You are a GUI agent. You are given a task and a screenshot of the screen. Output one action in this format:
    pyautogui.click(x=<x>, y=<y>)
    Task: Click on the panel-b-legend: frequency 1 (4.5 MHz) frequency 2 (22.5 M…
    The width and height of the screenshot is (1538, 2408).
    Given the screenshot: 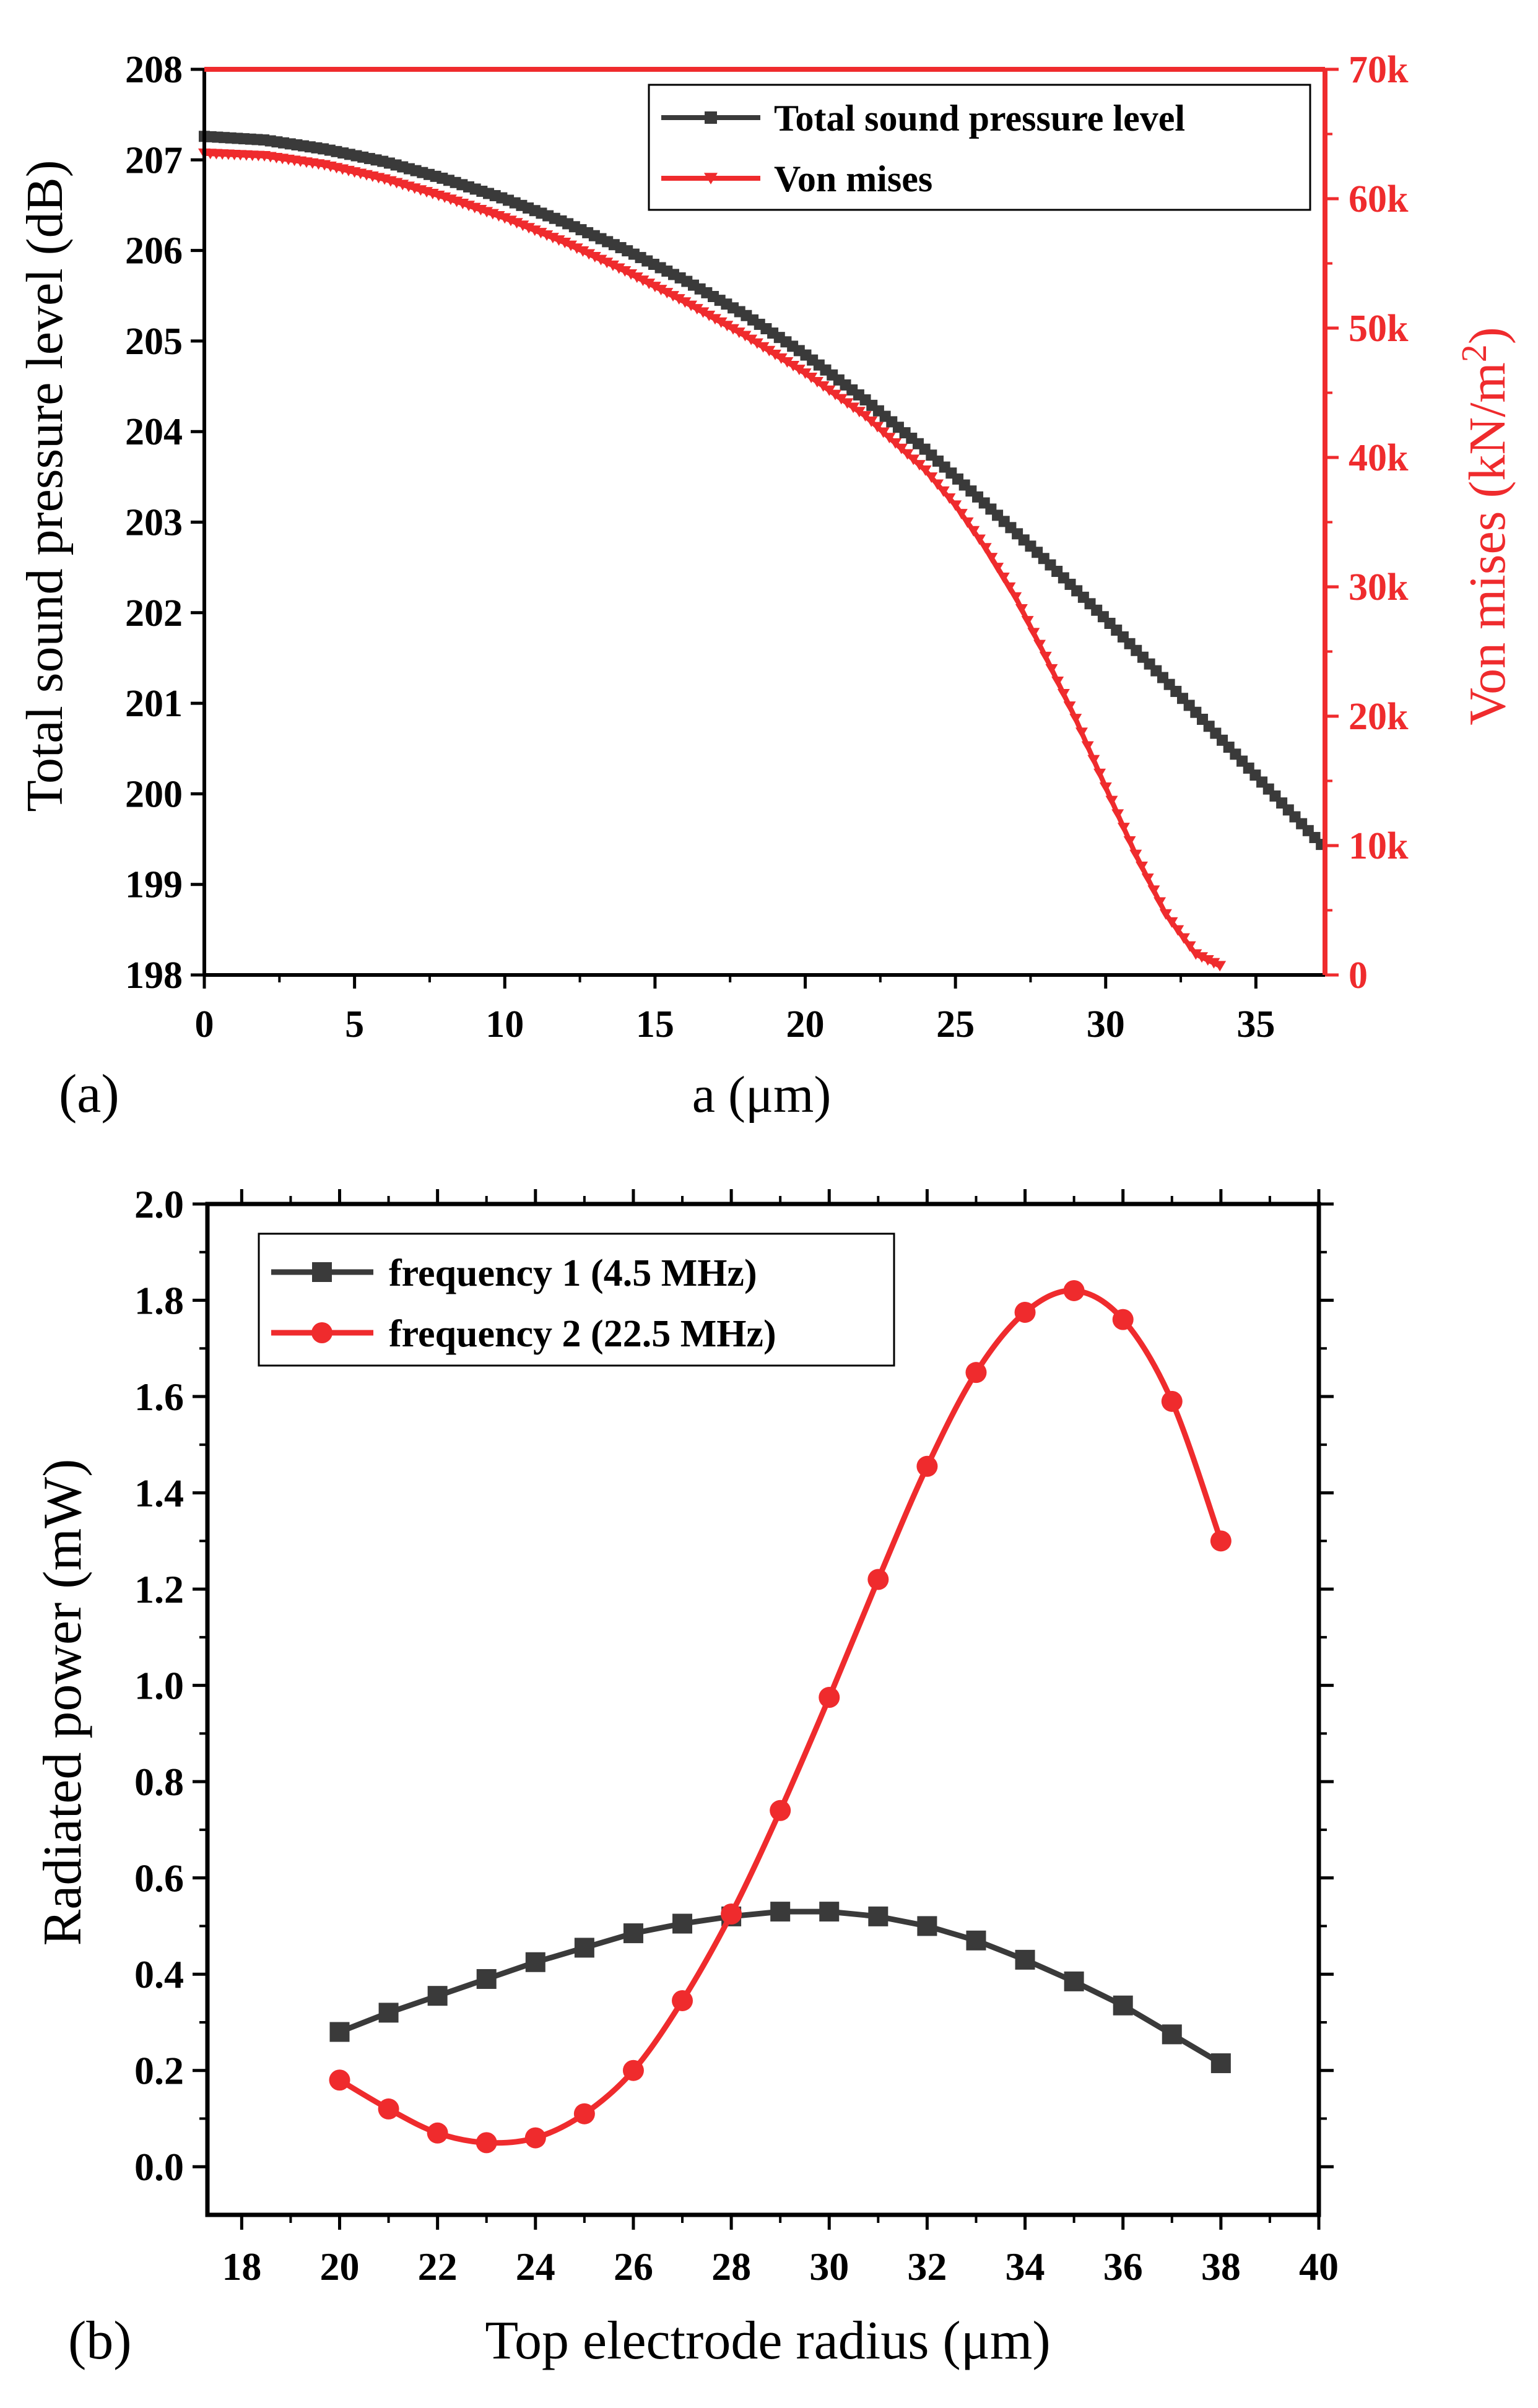 What is the action you would take?
    pyautogui.click(x=576, y=1299)
    